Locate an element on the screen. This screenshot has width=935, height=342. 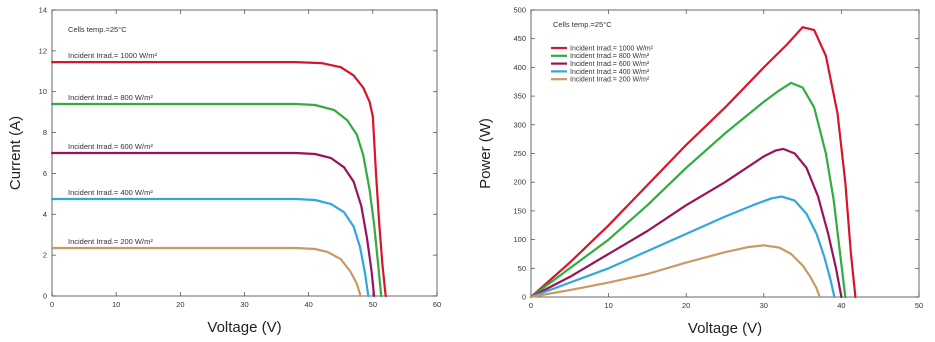
y-tick-label: 450 is located at coordinates (519, 38).